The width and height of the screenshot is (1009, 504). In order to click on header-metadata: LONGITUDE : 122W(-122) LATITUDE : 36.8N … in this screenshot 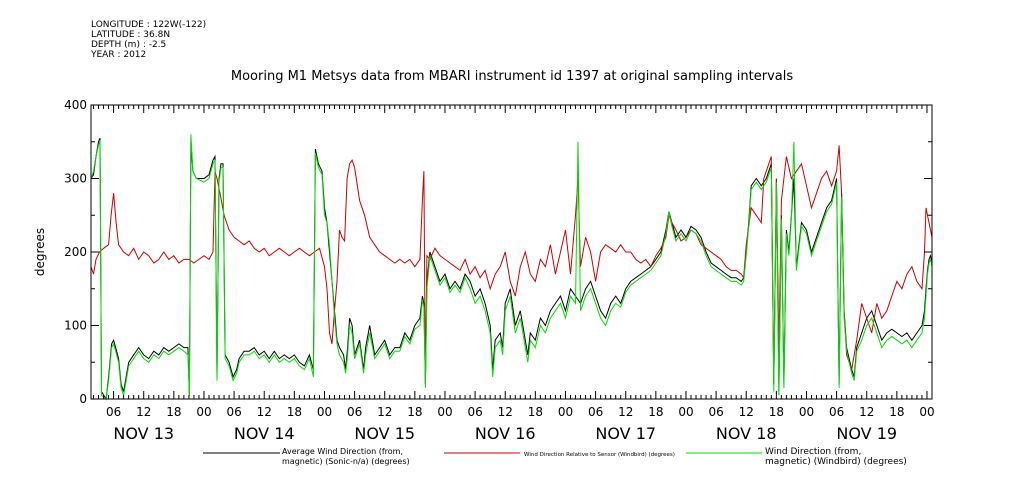, I will do `click(148, 40)`.